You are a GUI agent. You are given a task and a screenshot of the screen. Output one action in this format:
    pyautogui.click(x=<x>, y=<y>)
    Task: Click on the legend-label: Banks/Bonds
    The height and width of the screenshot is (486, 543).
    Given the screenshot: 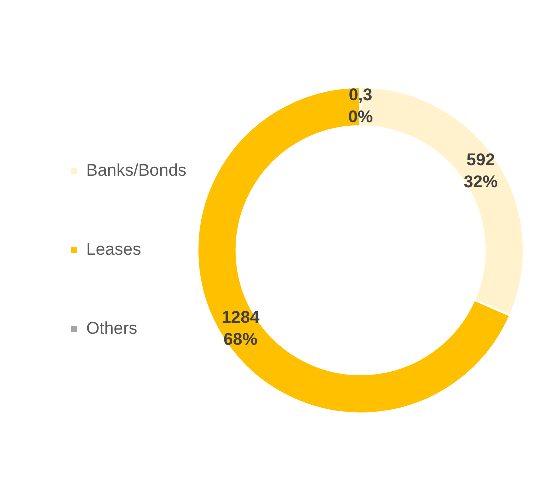 What is the action you would take?
    pyautogui.click(x=136, y=170)
    